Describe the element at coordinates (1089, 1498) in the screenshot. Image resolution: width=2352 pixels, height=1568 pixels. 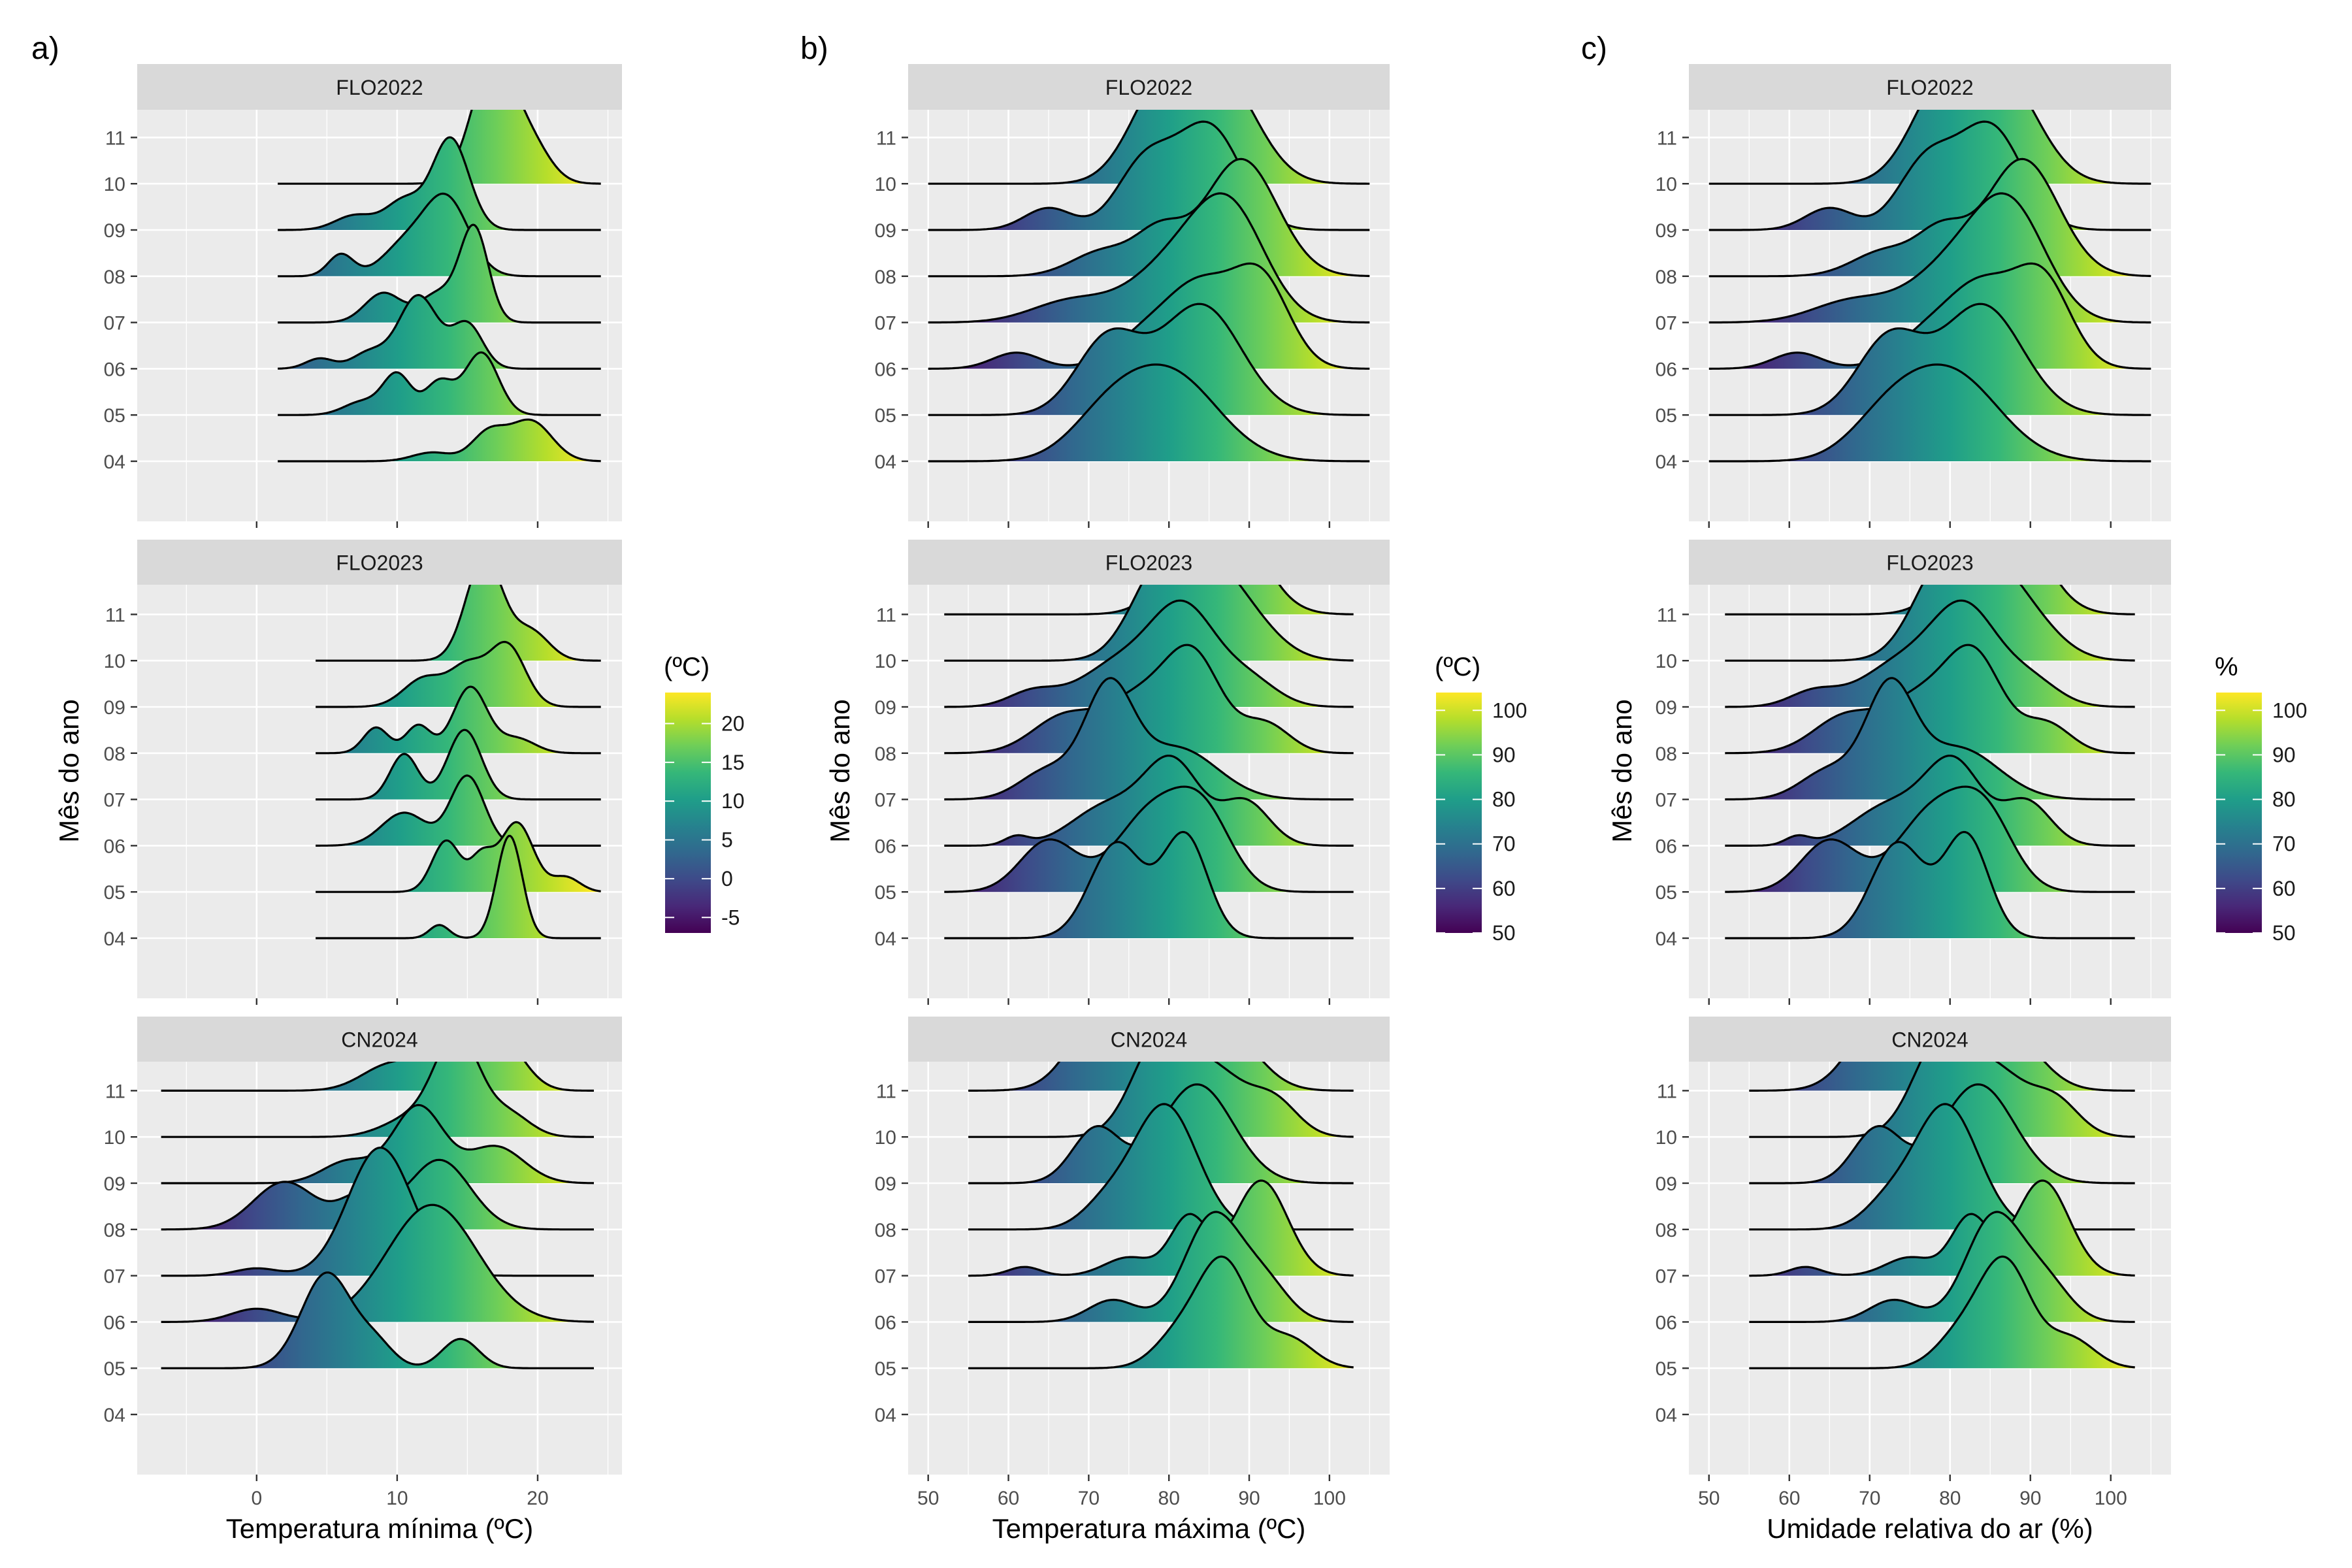
I see `x-tick-label: 70` at that location.